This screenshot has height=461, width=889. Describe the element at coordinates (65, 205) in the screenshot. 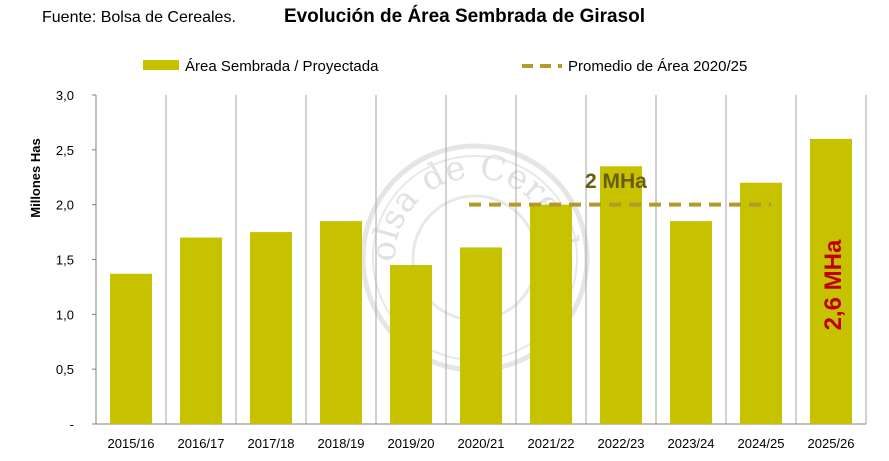

I see `y-tick-label: 2,0` at that location.